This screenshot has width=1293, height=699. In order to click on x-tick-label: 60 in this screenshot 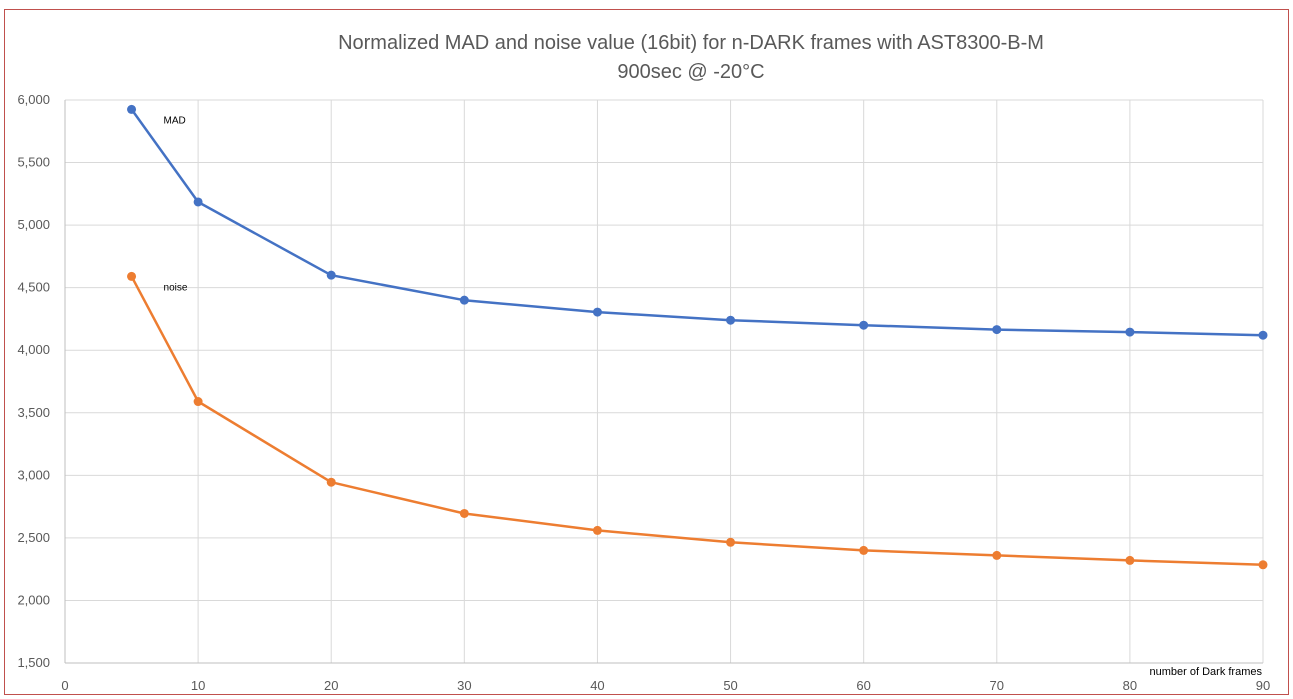, I will do `click(863, 685)`.